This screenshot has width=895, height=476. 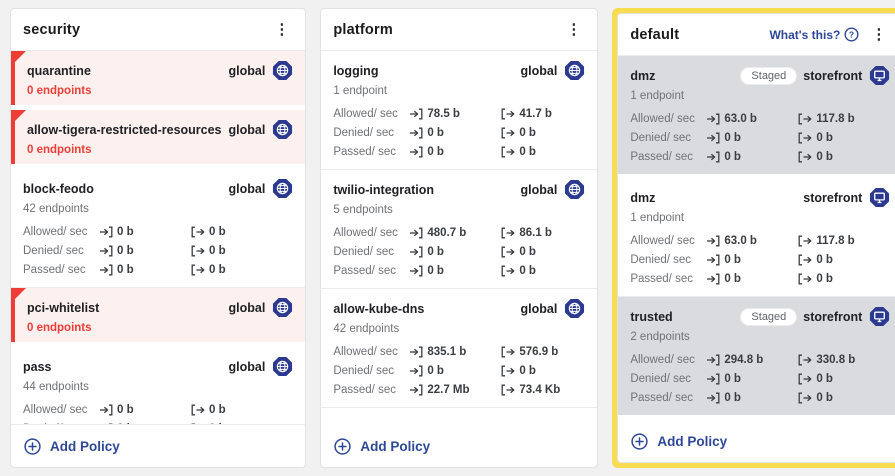 I want to click on policy-card: trusted storefront, so click(x=756, y=419).